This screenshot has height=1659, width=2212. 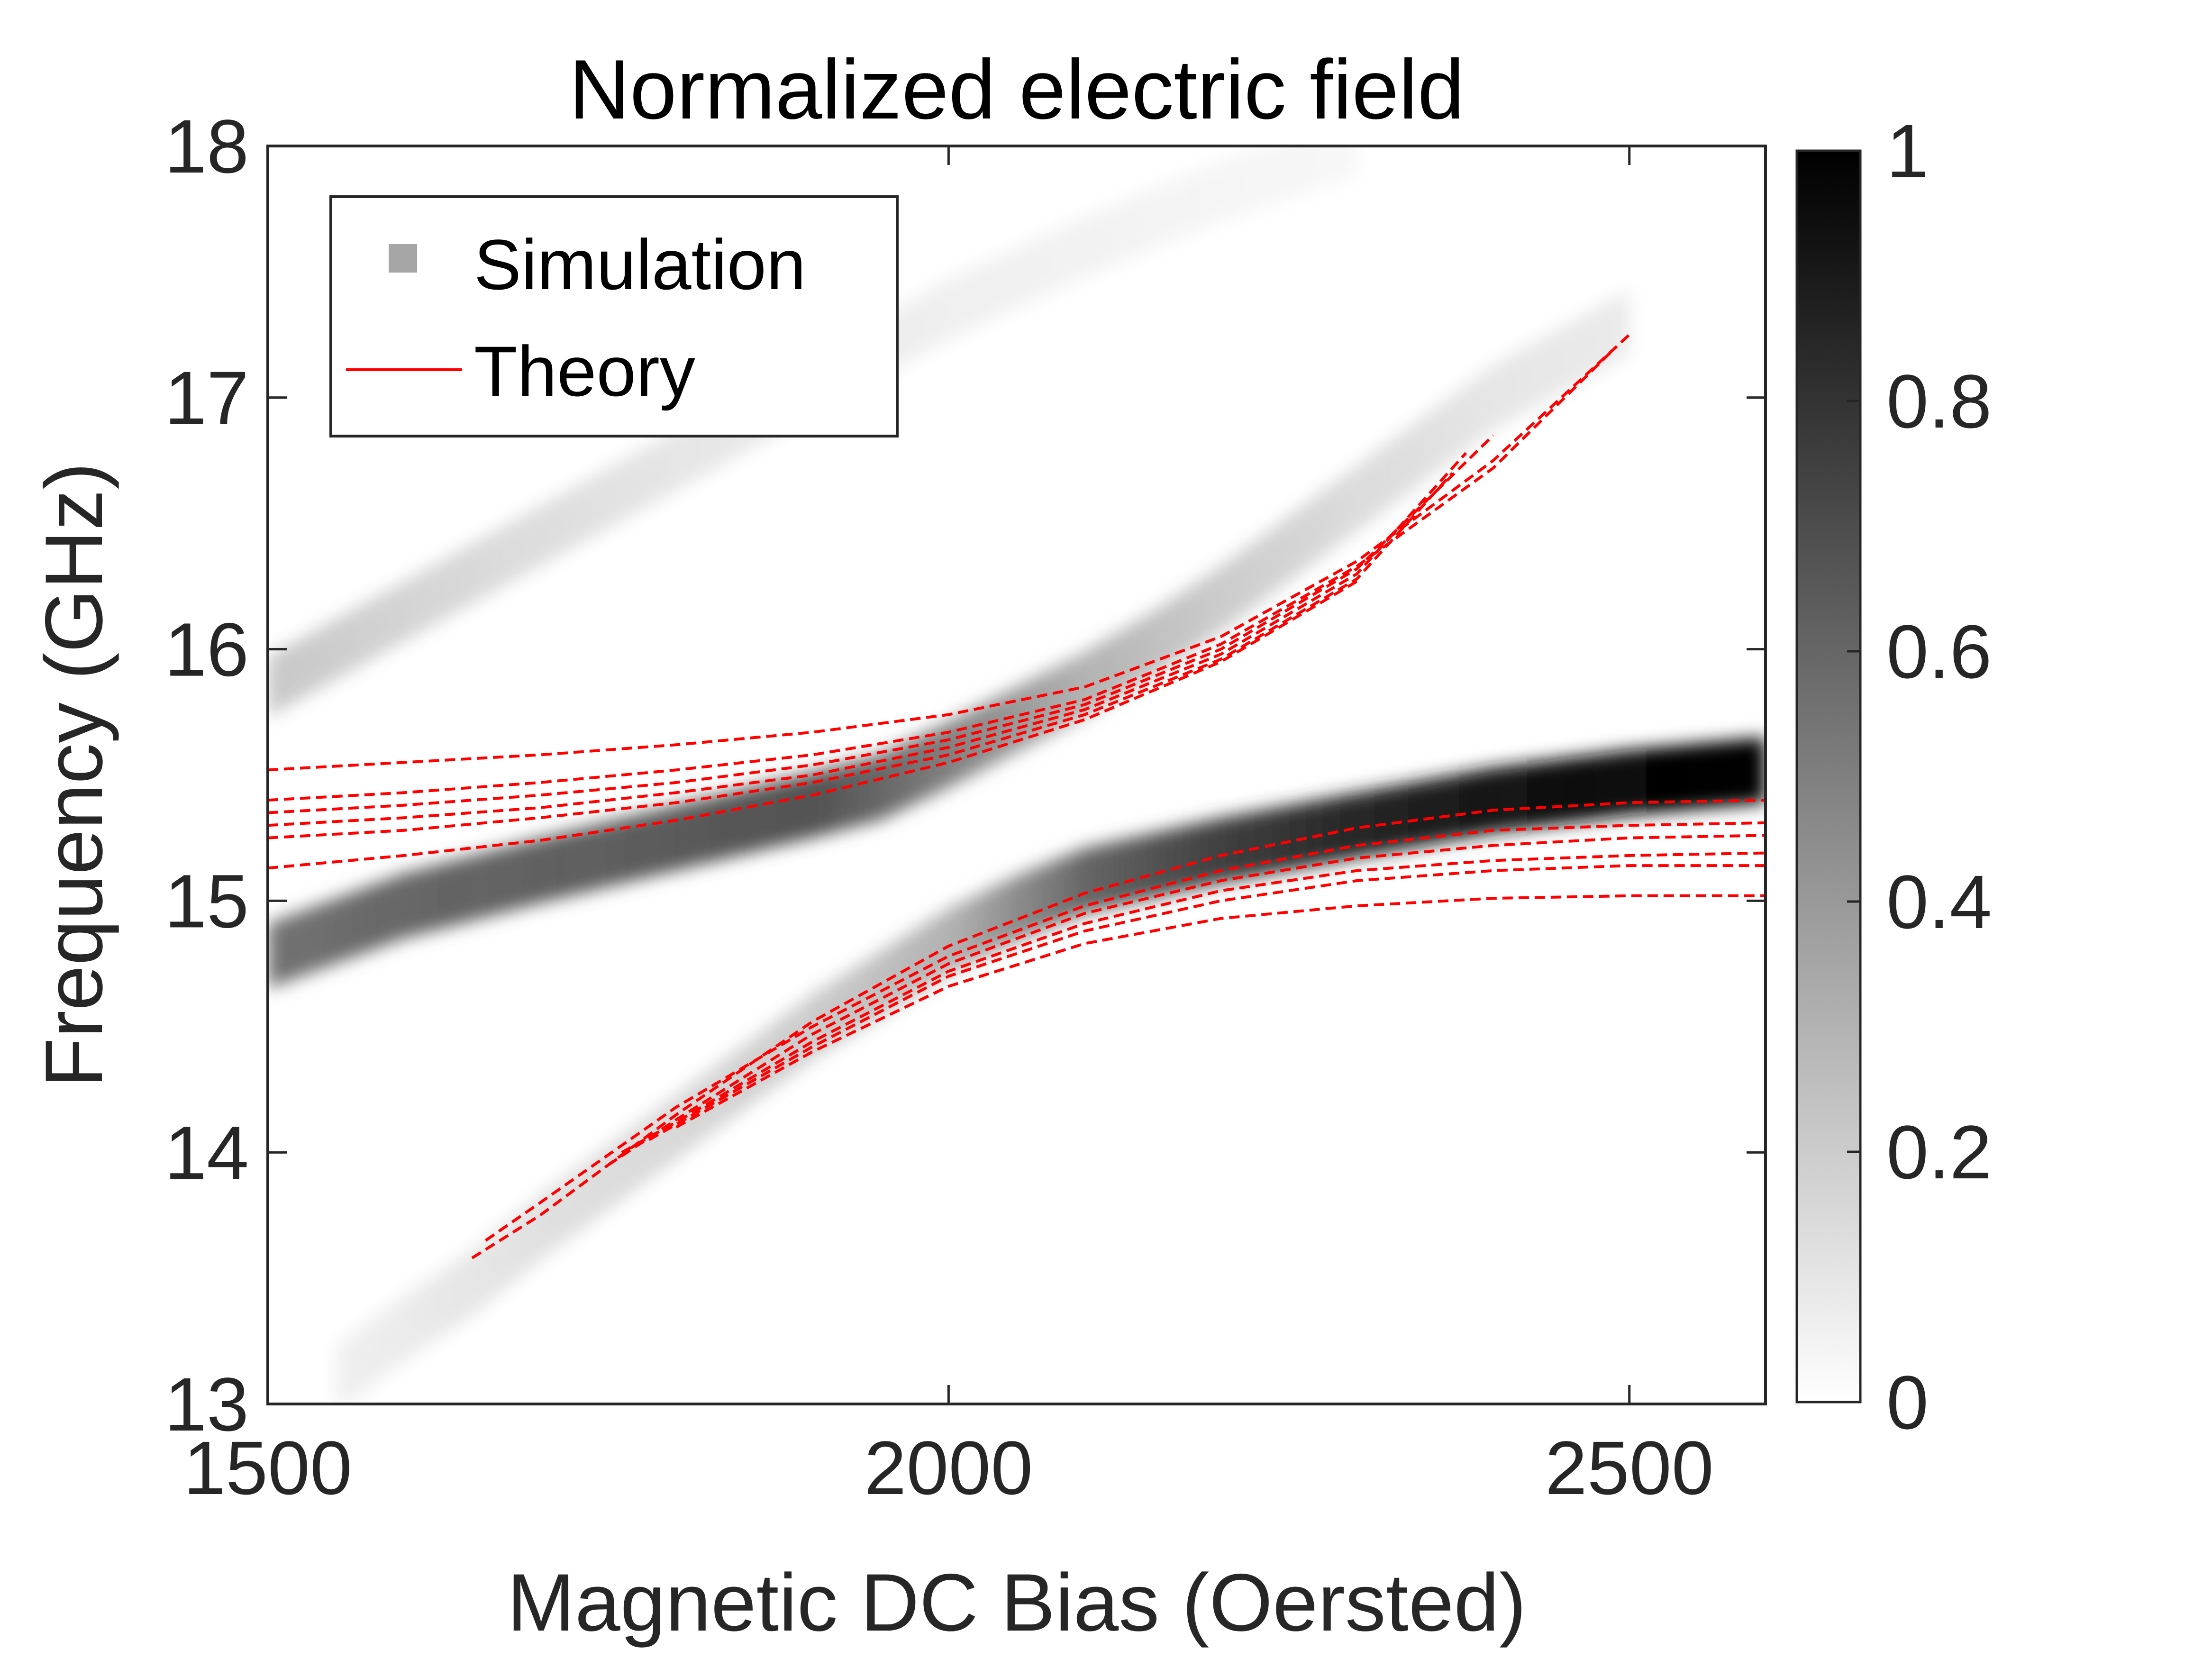 What do you see at coordinates (206, 1404) in the screenshot?
I see `y-tick-label: 13` at bounding box center [206, 1404].